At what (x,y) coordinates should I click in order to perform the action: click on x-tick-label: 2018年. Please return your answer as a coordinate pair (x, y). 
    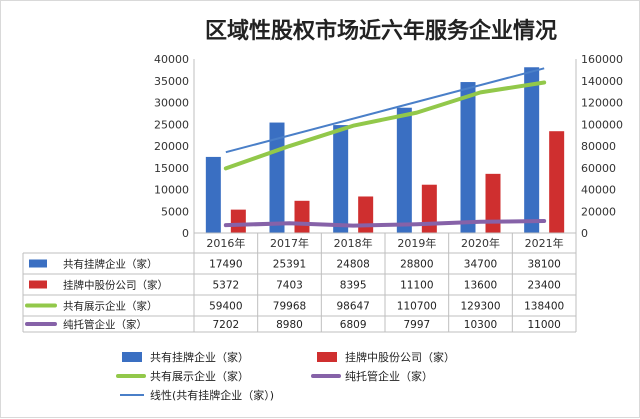
    Looking at the image, I should click on (353, 243).